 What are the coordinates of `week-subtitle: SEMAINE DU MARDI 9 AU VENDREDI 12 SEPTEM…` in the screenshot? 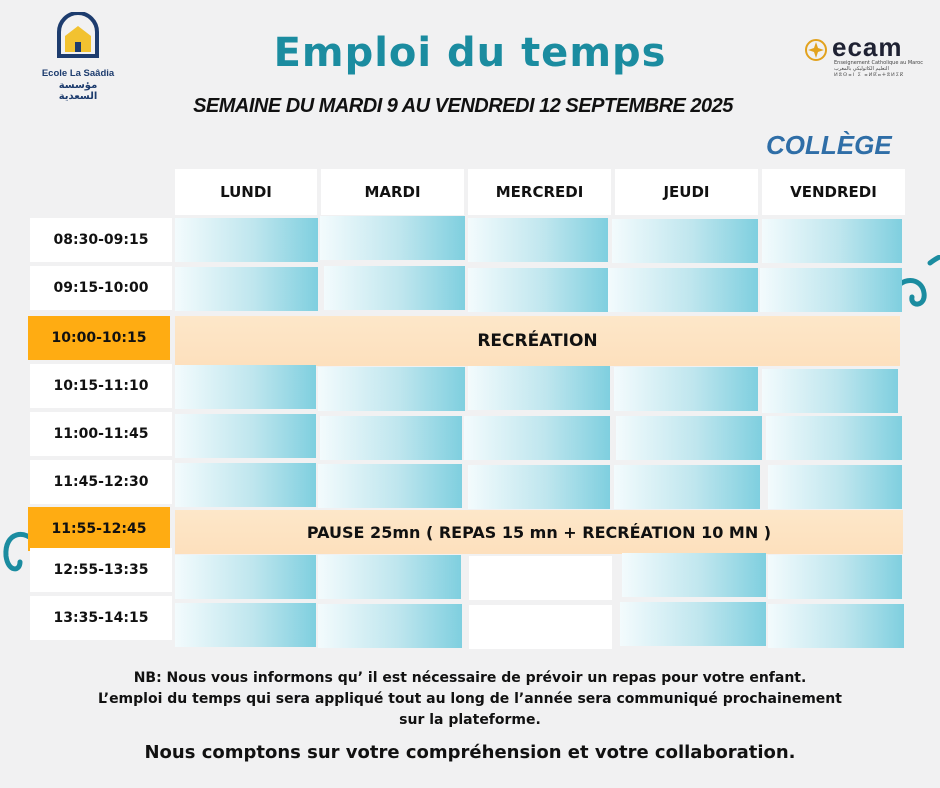 It's located at (463, 106).